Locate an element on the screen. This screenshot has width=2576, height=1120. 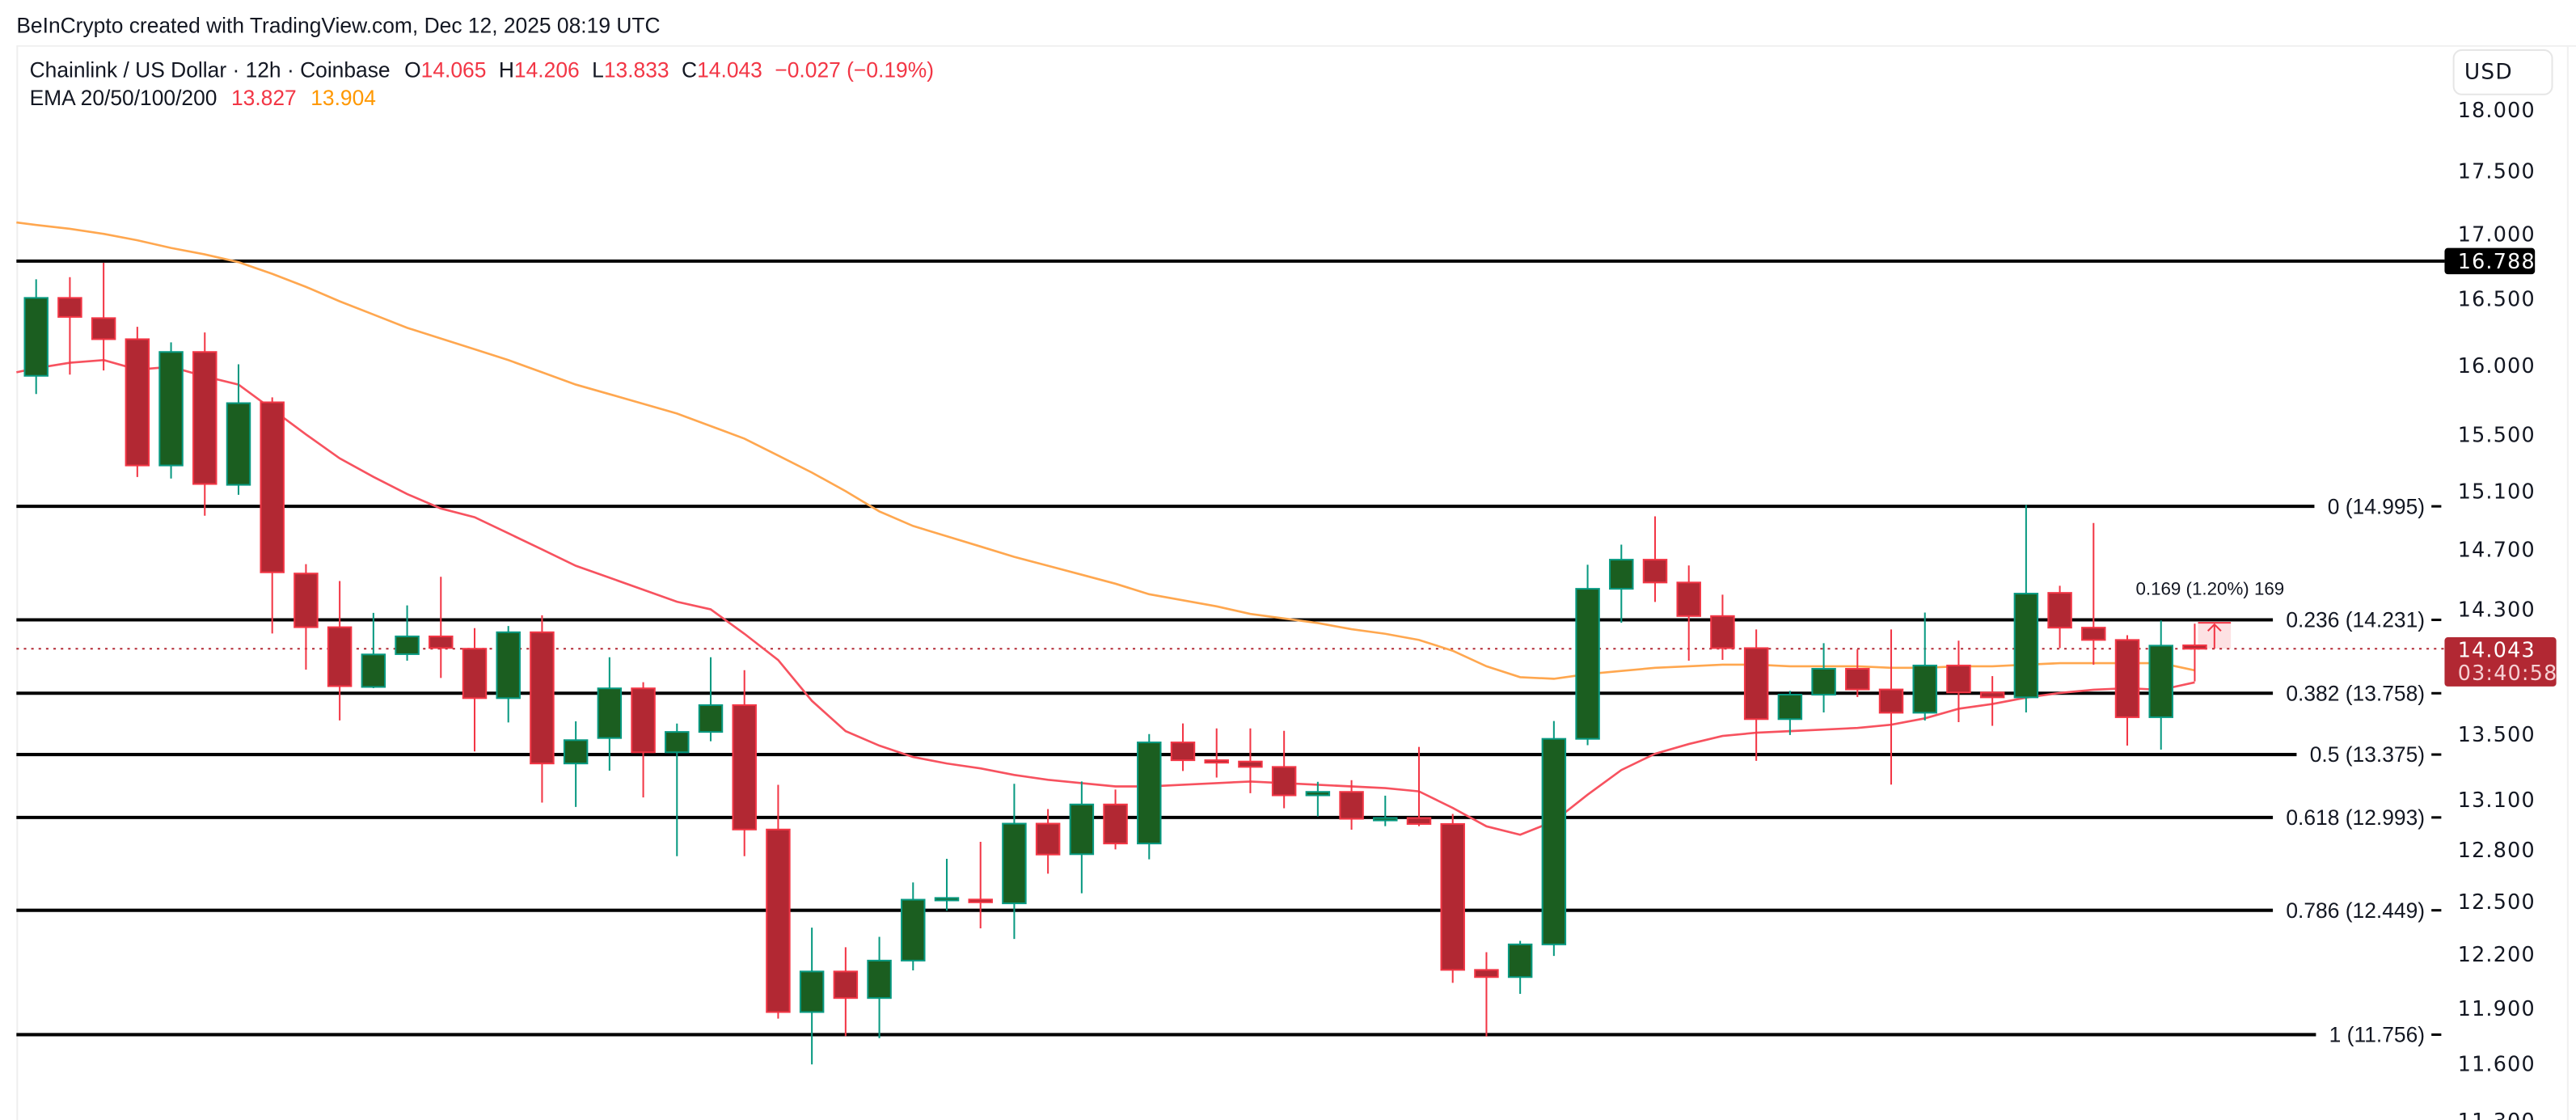
fib-label-0.786: 0.786 (12.449) is located at coordinates (2355, 910).